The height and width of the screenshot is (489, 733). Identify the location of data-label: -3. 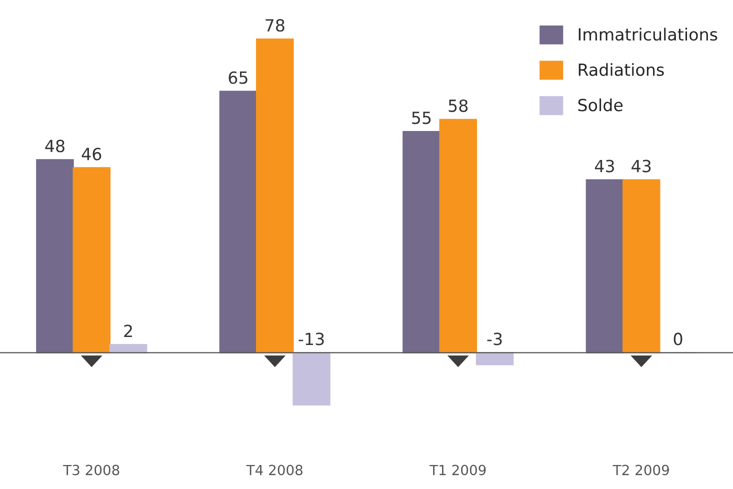
(494, 339).